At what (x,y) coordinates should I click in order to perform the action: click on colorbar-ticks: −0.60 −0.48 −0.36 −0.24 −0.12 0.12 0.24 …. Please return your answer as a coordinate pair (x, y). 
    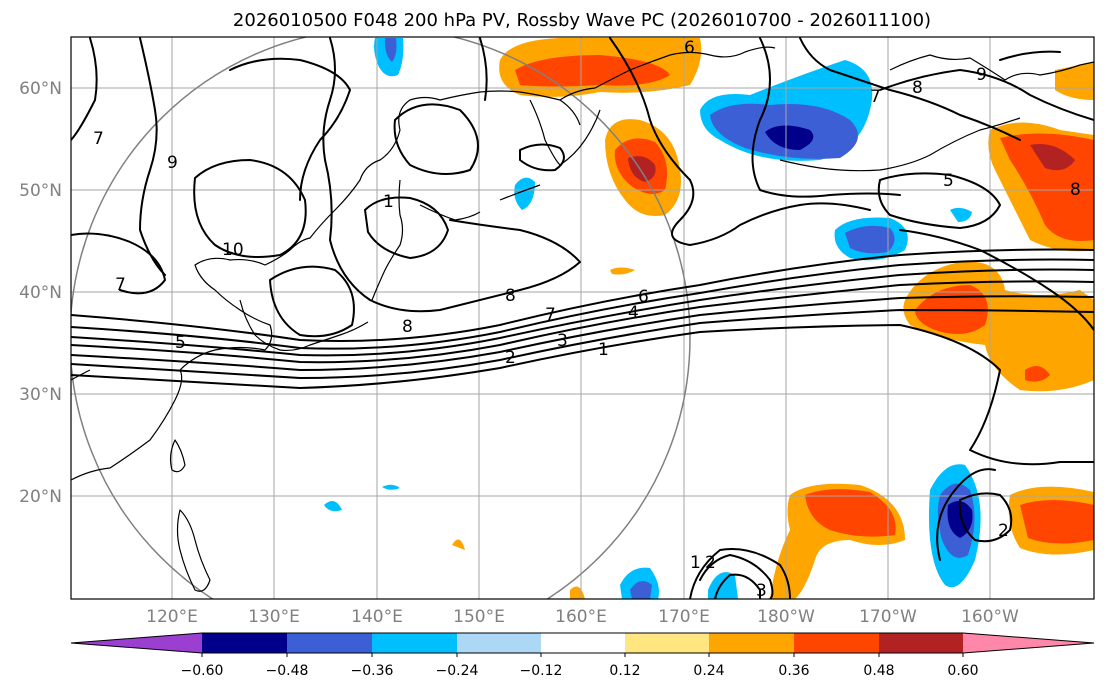
    Looking at the image, I should click on (580, 666).